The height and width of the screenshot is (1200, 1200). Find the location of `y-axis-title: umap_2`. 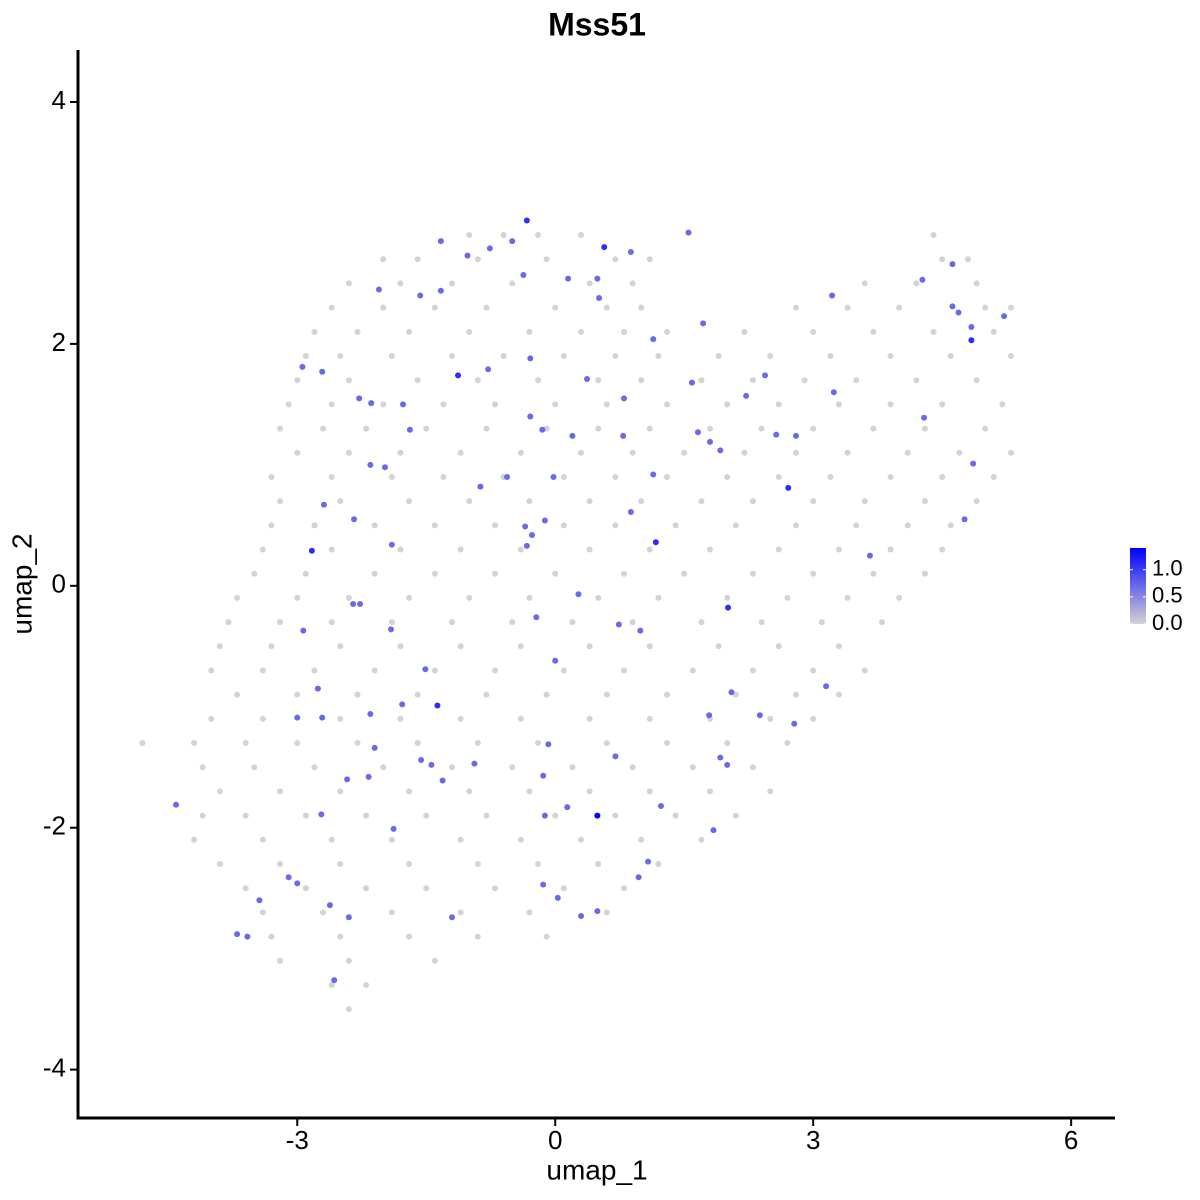

y-axis-title: umap_2 is located at coordinates (21, 583).